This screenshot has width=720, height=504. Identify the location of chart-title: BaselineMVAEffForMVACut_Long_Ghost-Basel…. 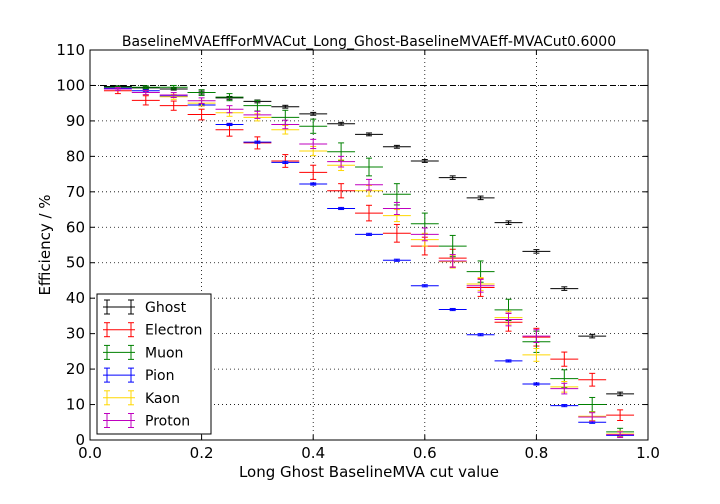
(369, 42).